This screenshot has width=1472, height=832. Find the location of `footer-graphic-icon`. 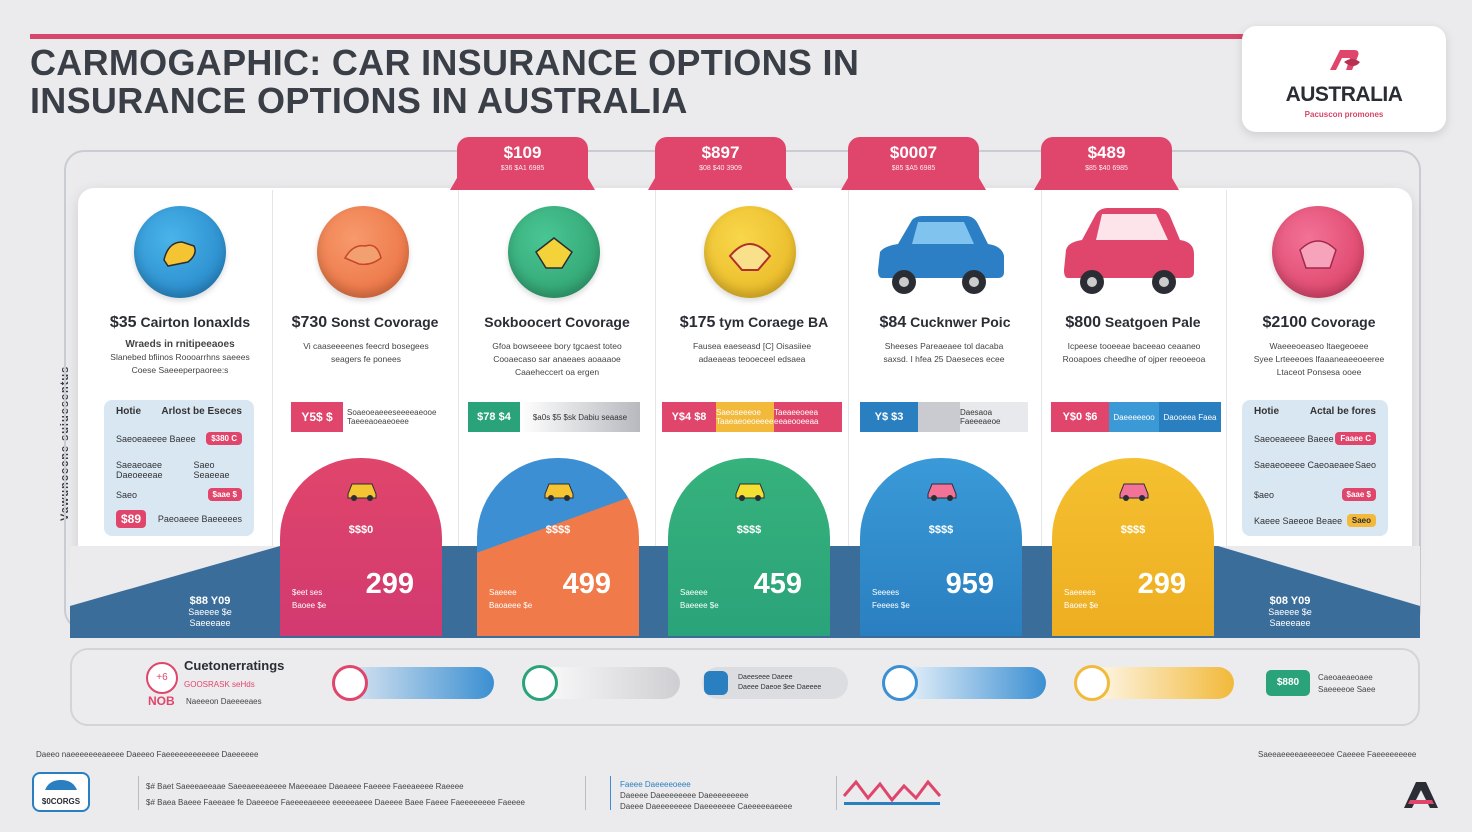

footer-graphic-icon is located at coordinates (892, 792).